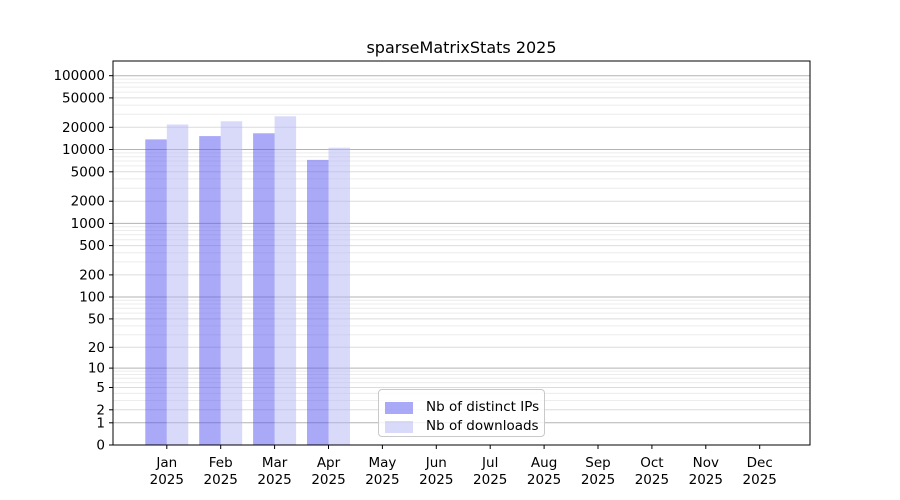 This screenshot has height=500, width=900. What do you see at coordinates (100, 446) in the screenshot?
I see `y-tick-label: 0` at bounding box center [100, 446].